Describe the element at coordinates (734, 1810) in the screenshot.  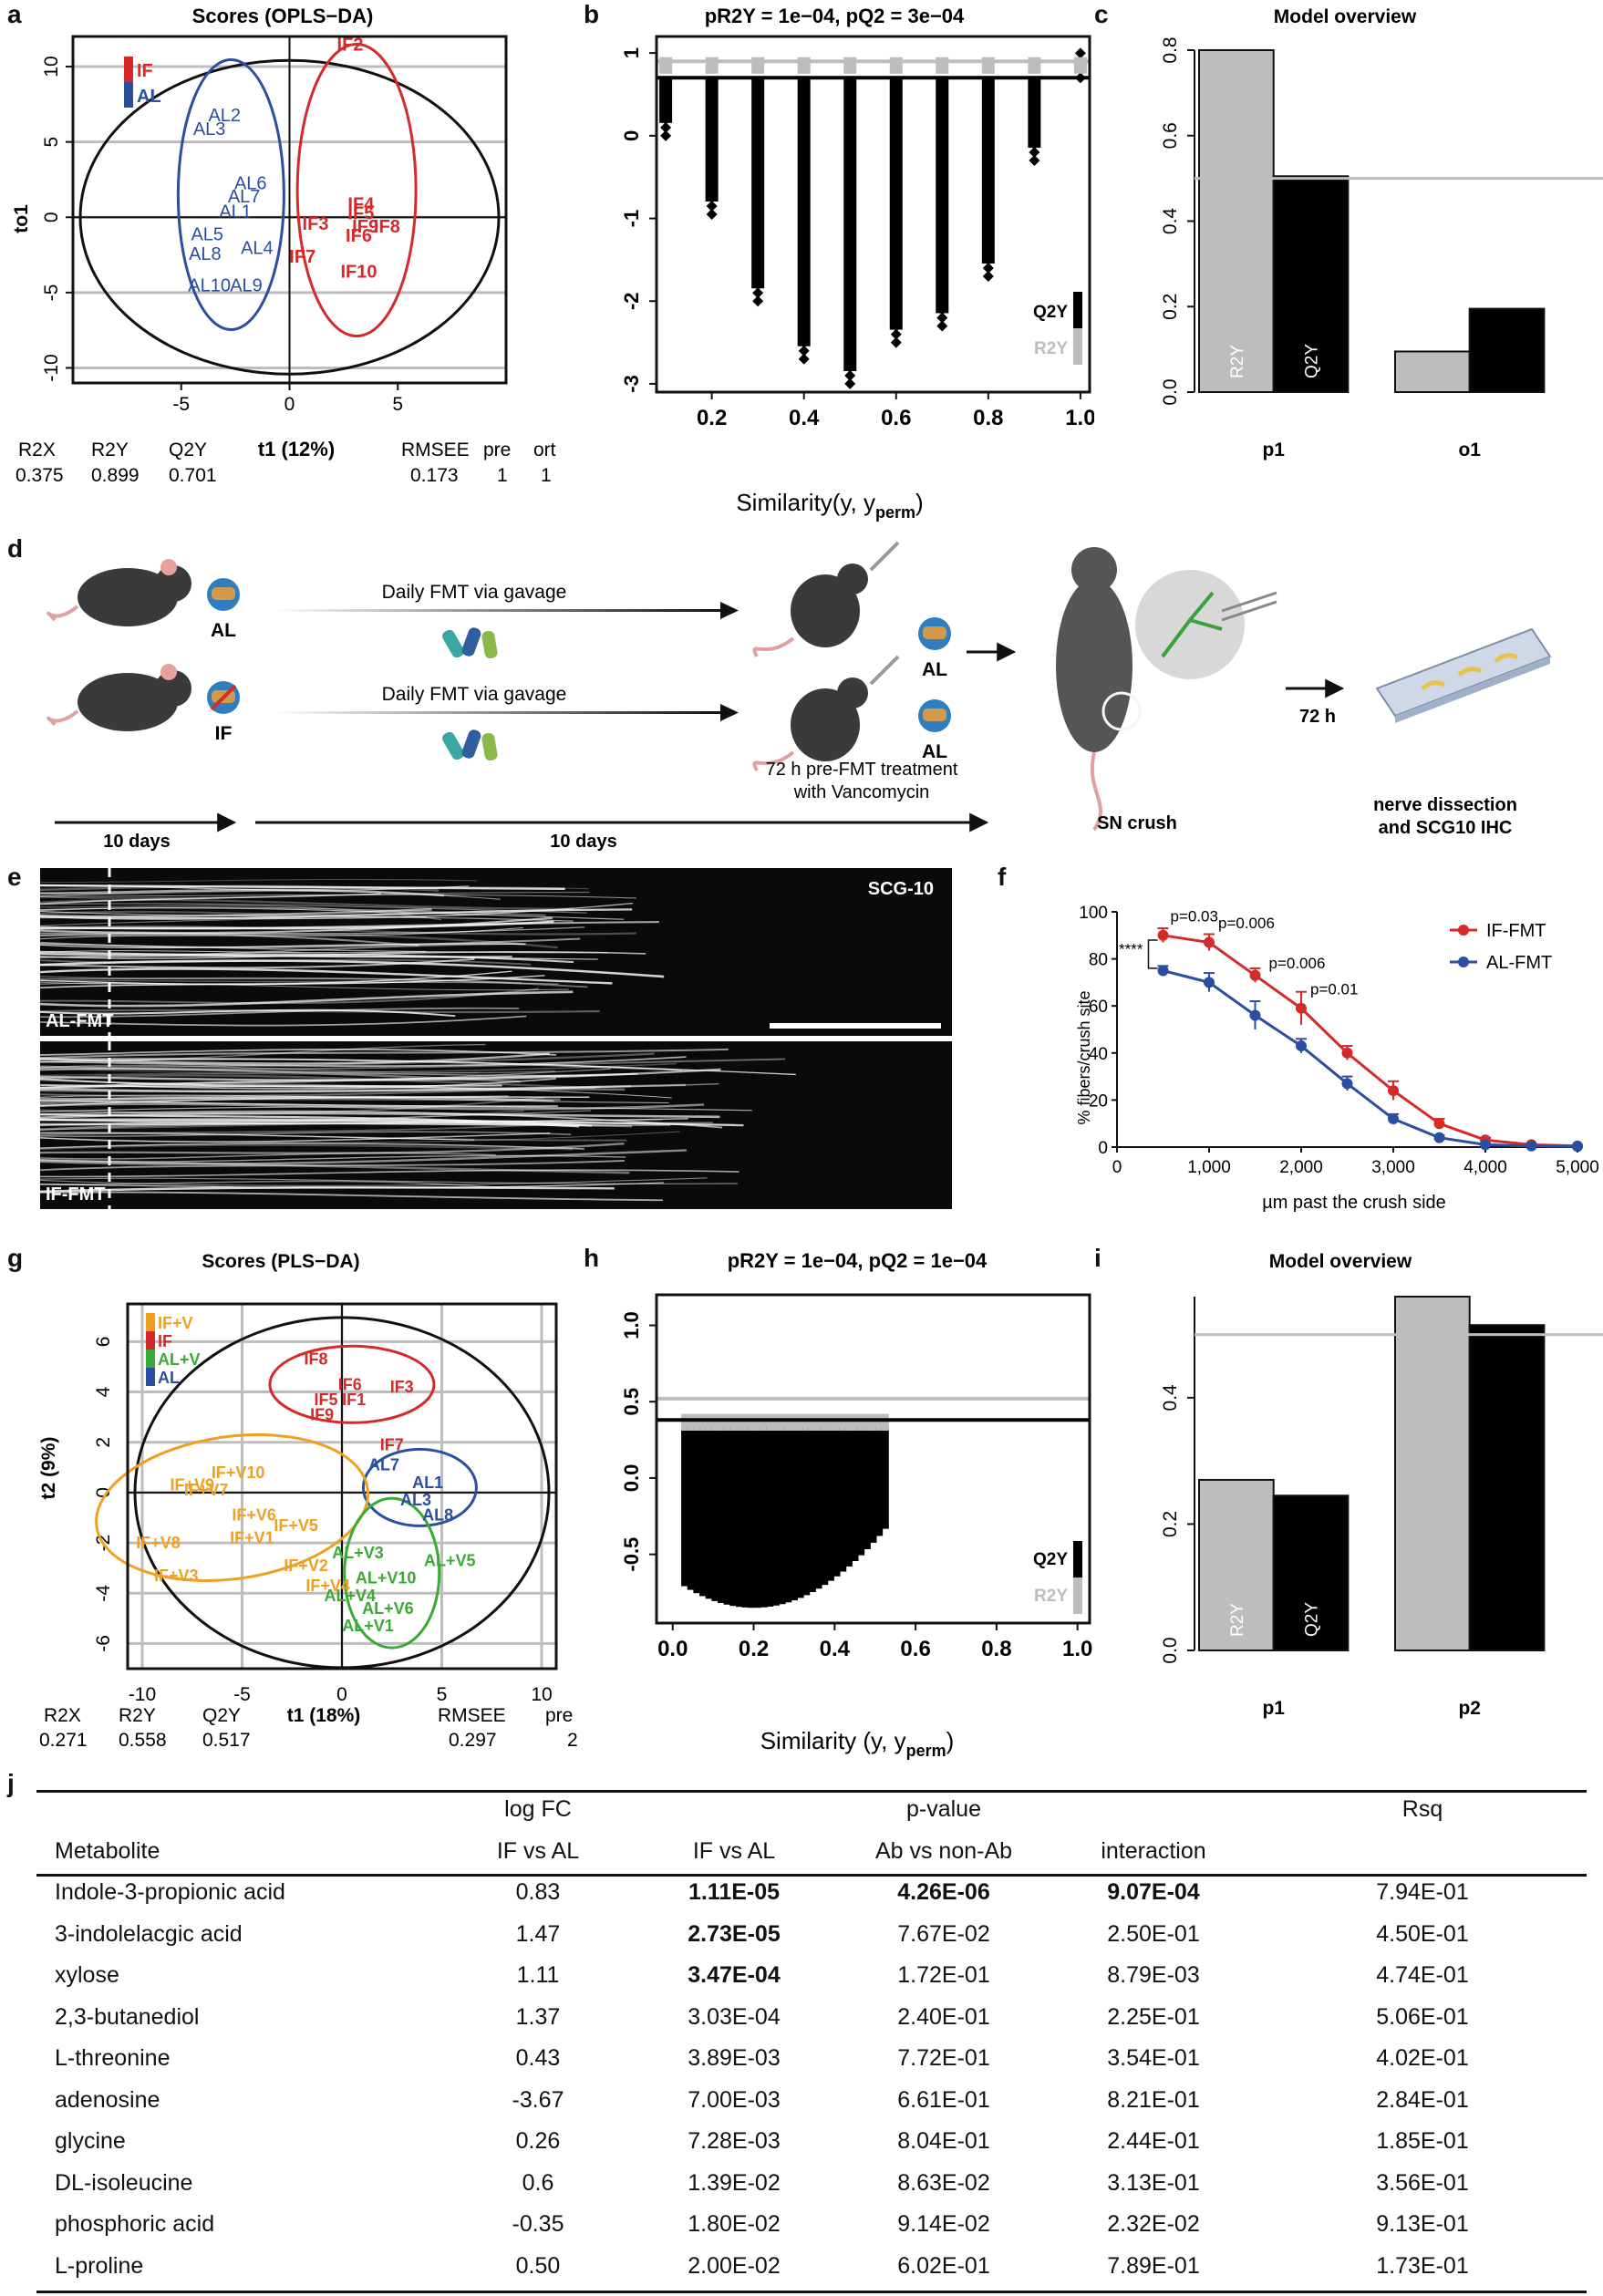
I see `th1-blank` at that location.